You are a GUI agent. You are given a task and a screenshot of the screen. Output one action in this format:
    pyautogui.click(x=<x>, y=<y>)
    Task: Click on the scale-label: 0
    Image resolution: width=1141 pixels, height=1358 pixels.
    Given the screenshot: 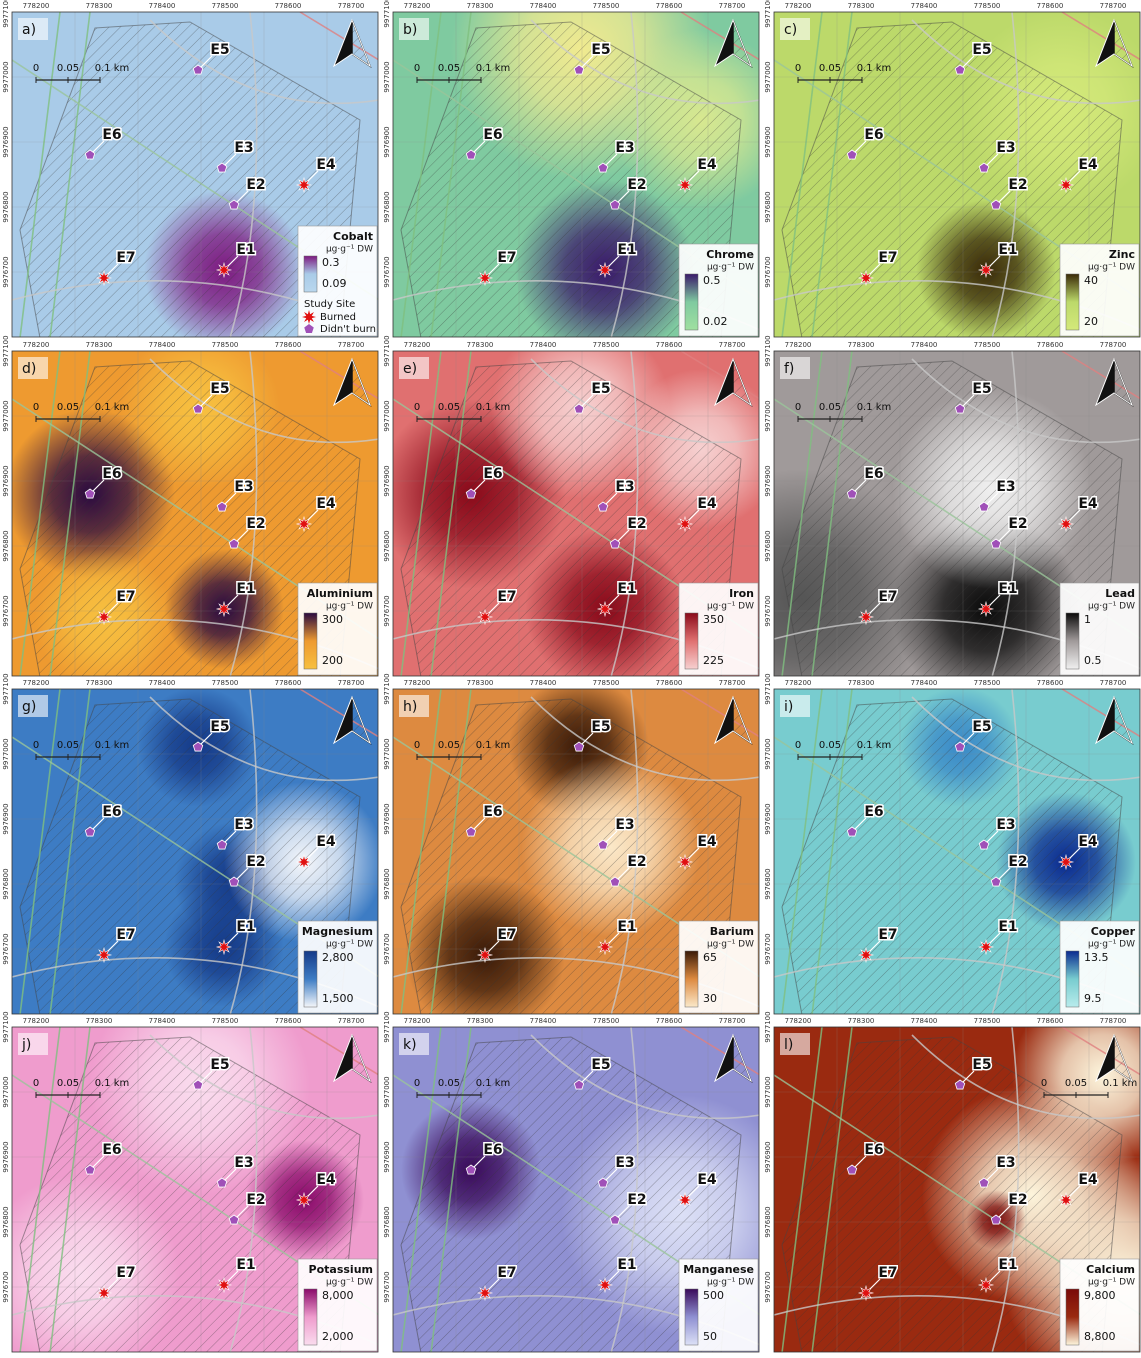 What is the action you would take?
    pyautogui.click(x=798, y=745)
    